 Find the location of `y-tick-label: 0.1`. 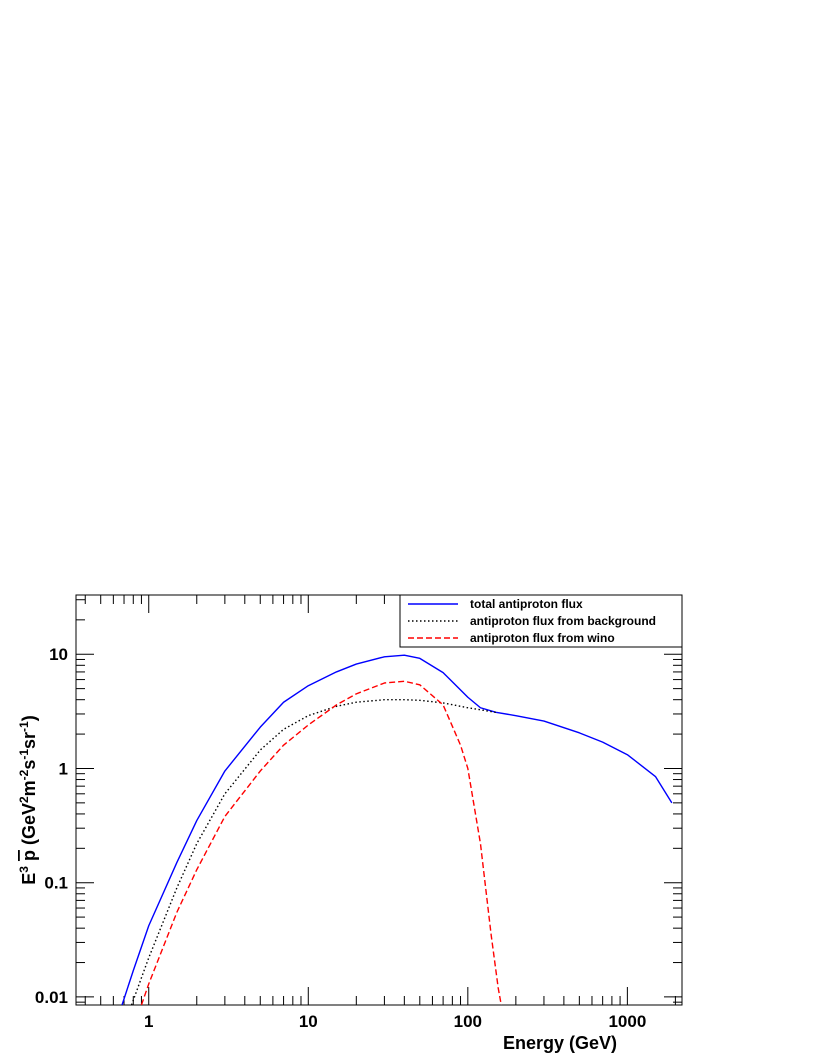

y-tick-label: 0.1 is located at coordinates (56, 883).